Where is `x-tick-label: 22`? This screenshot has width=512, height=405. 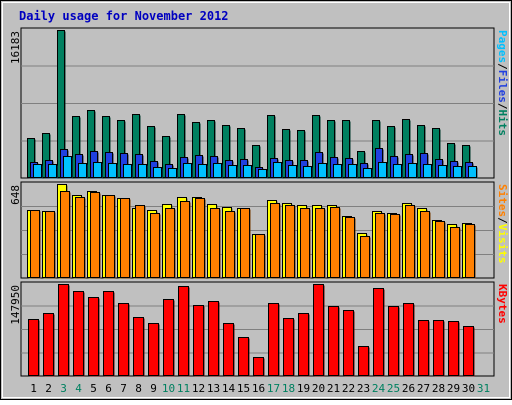 x-tick-label: 22 is located at coordinates (348, 388).